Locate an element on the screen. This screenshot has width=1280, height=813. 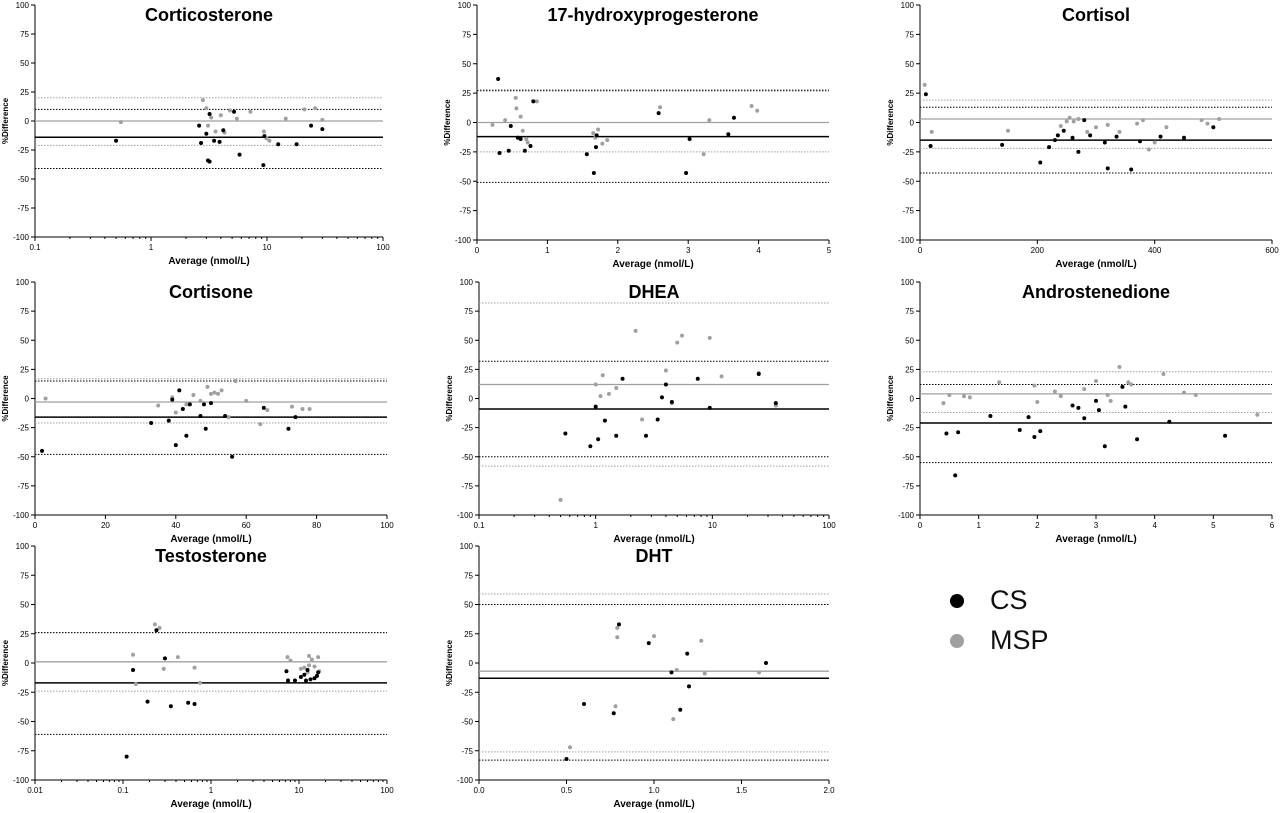
x-tick-label: 2 is located at coordinates (1037, 525).